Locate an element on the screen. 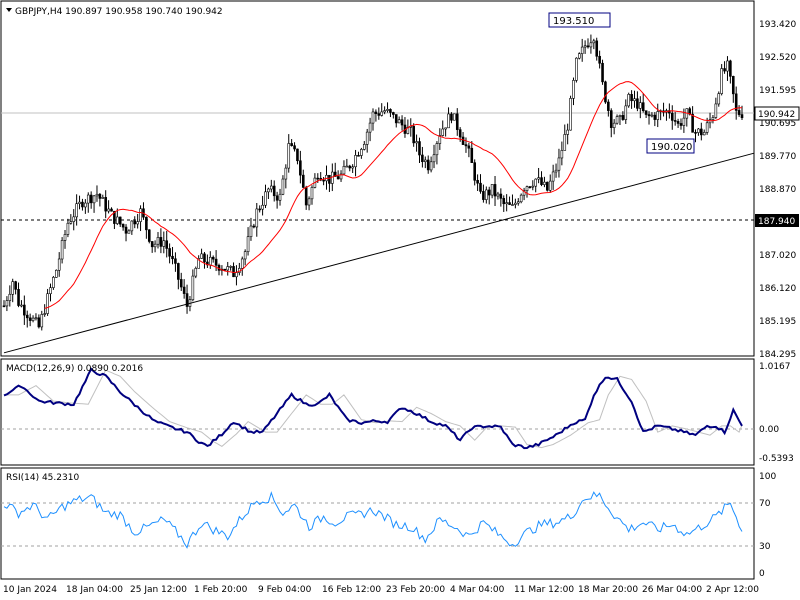 The image size is (800, 600). price-tick: 184.295 is located at coordinates (777, 355).